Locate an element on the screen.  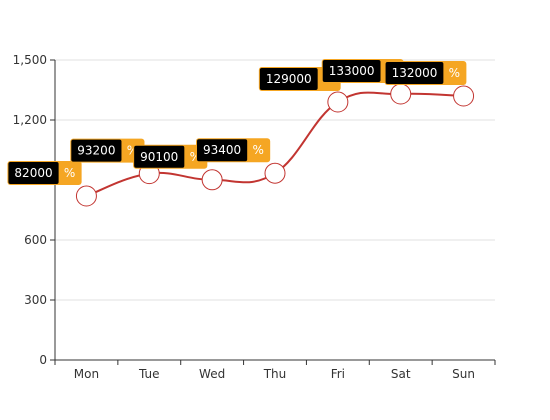
x-tick-label: Sat is located at coordinates (401, 374).